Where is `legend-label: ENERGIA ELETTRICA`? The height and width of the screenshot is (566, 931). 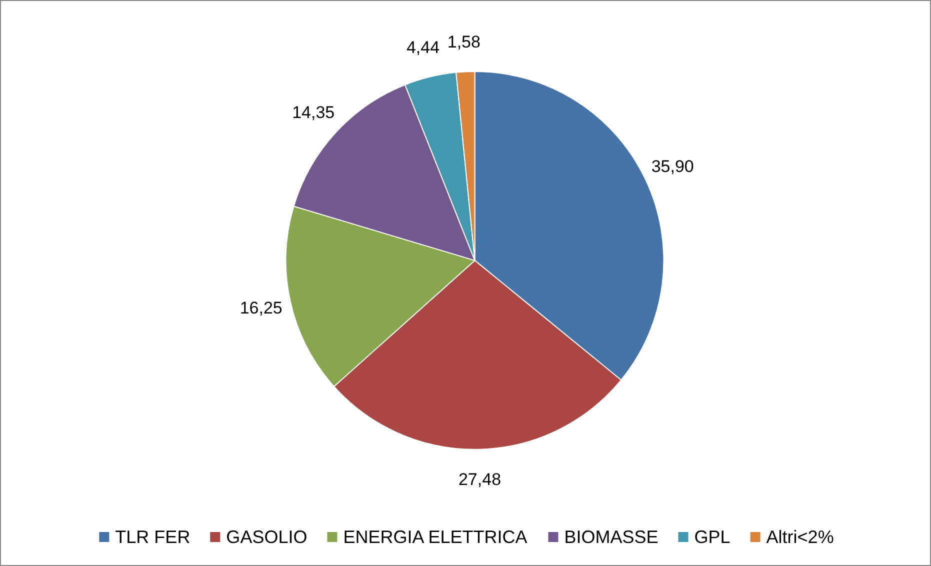 legend-label: ENERGIA ELETTRICA is located at coordinates (435, 537).